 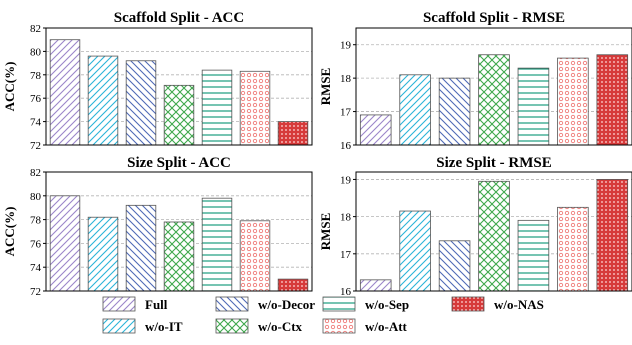 What do you see at coordinates (156, 304) in the screenshot?
I see `legend-label: Full` at bounding box center [156, 304].